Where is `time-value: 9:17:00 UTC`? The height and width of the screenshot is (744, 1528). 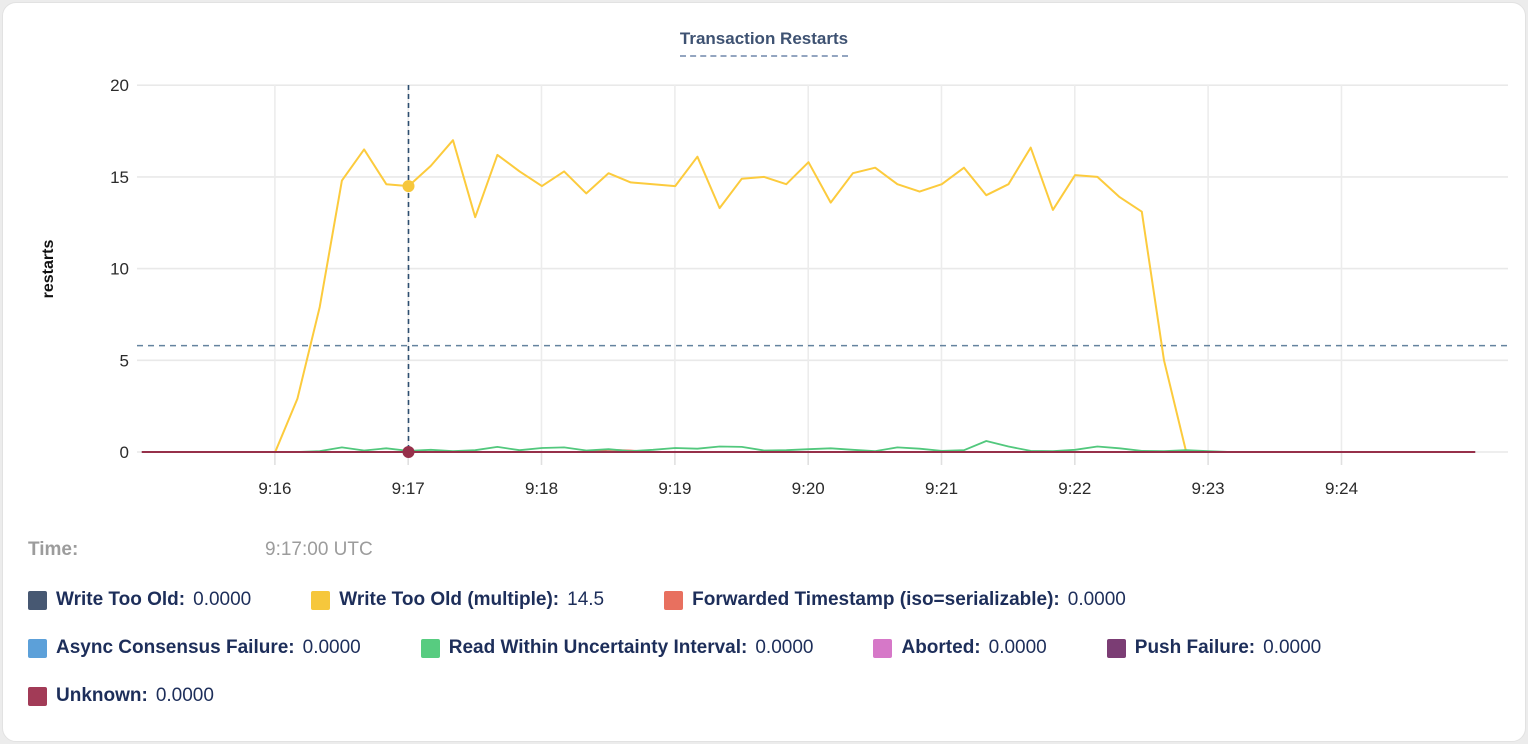
time-value: 9:17:00 UTC is located at coordinates (319, 549).